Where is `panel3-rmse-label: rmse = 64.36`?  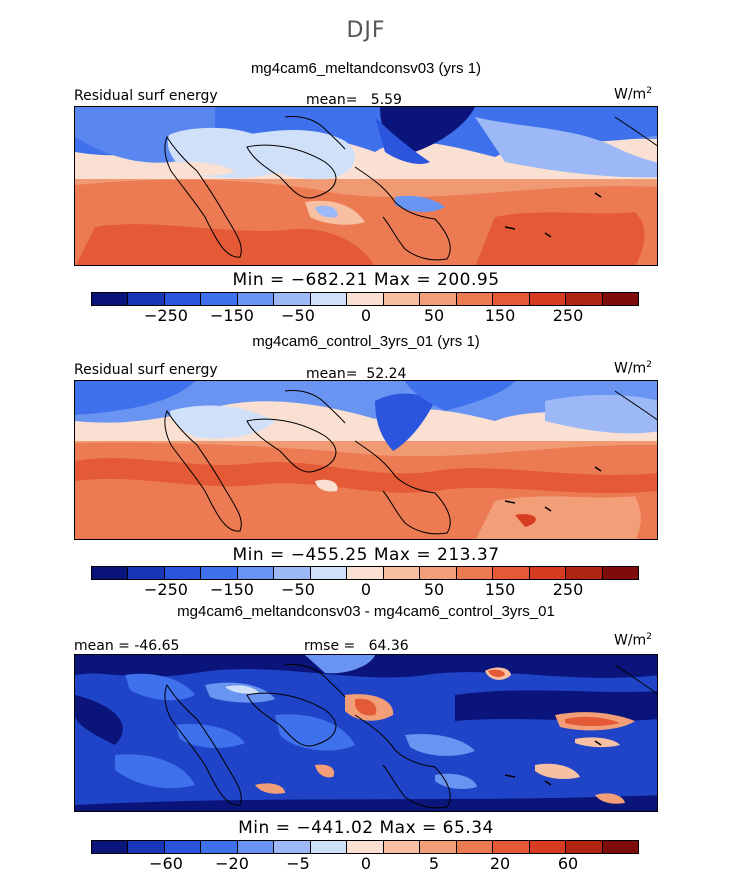
panel3-rmse-label: rmse = 64.36 is located at coordinates (356, 646).